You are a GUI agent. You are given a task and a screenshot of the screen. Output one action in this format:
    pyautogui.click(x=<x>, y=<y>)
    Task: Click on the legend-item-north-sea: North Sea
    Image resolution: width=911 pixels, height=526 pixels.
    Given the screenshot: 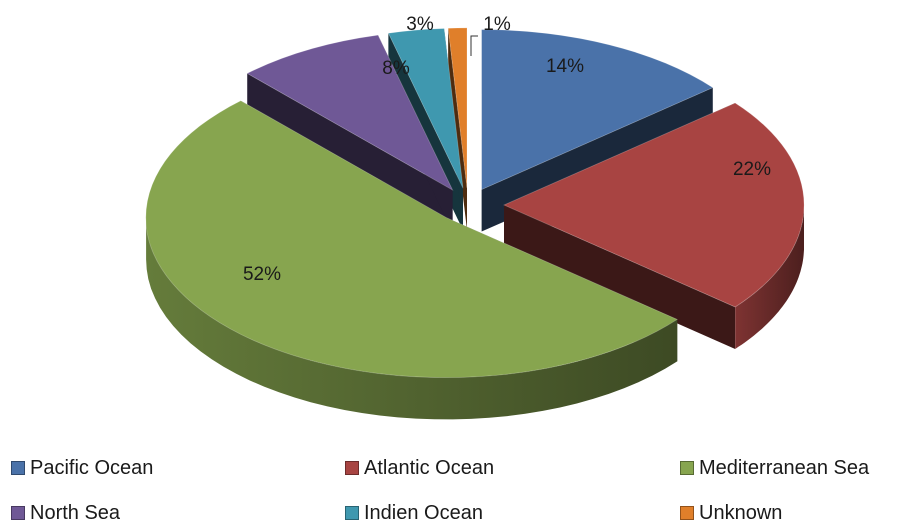 What is the action you would take?
    pyautogui.click(x=65, y=513)
    